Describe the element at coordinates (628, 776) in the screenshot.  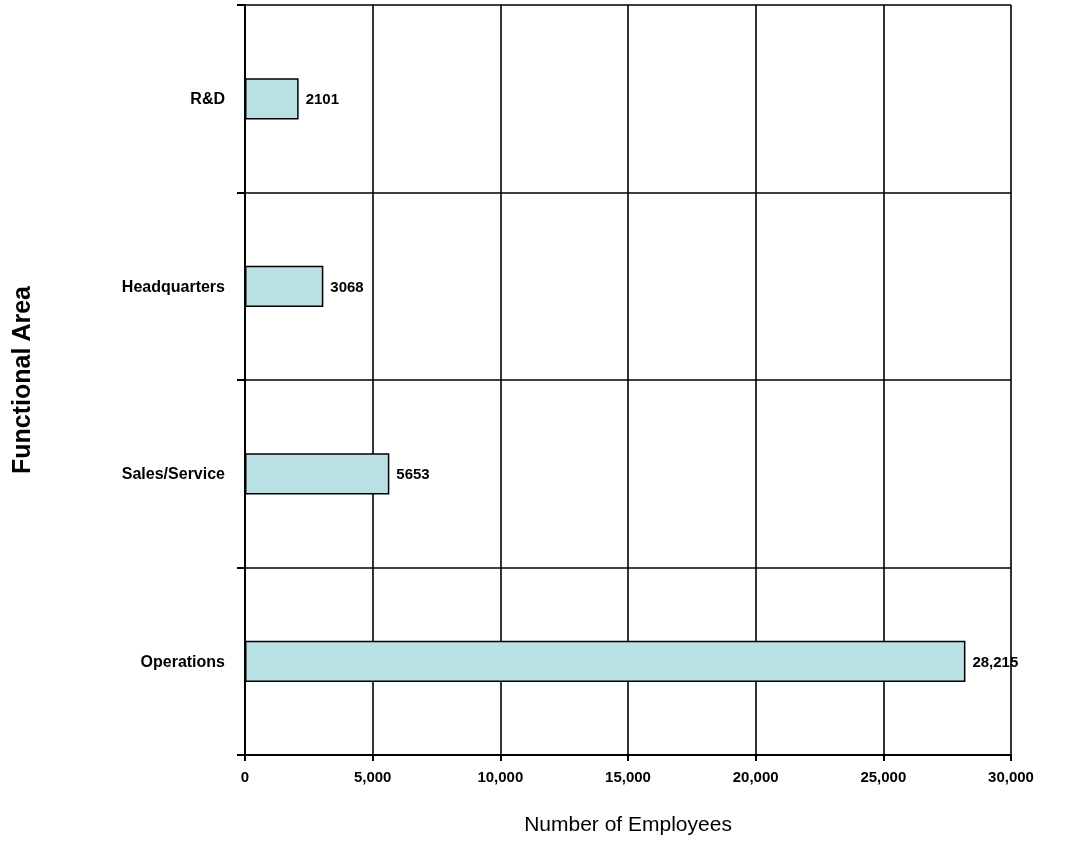
I see `x-tick-label: 15,000` at that location.